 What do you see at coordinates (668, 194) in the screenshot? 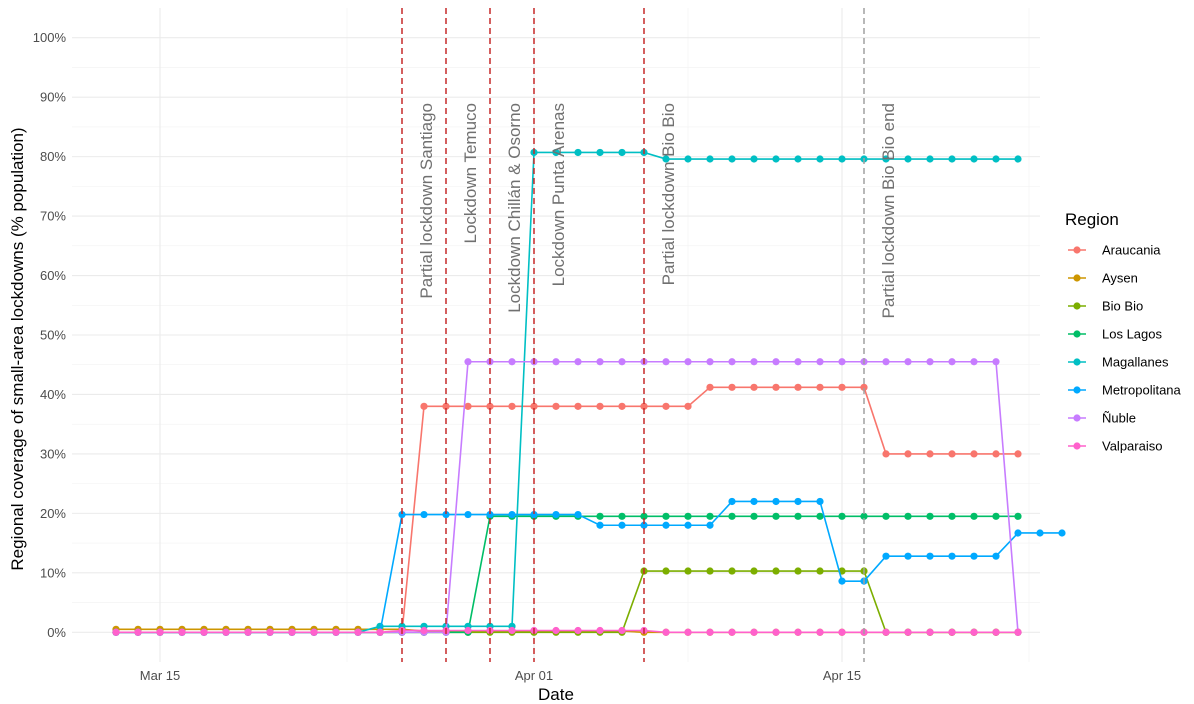
I see `annotation-label: Partial lockdown Bio Bio` at bounding box center [668, 194].